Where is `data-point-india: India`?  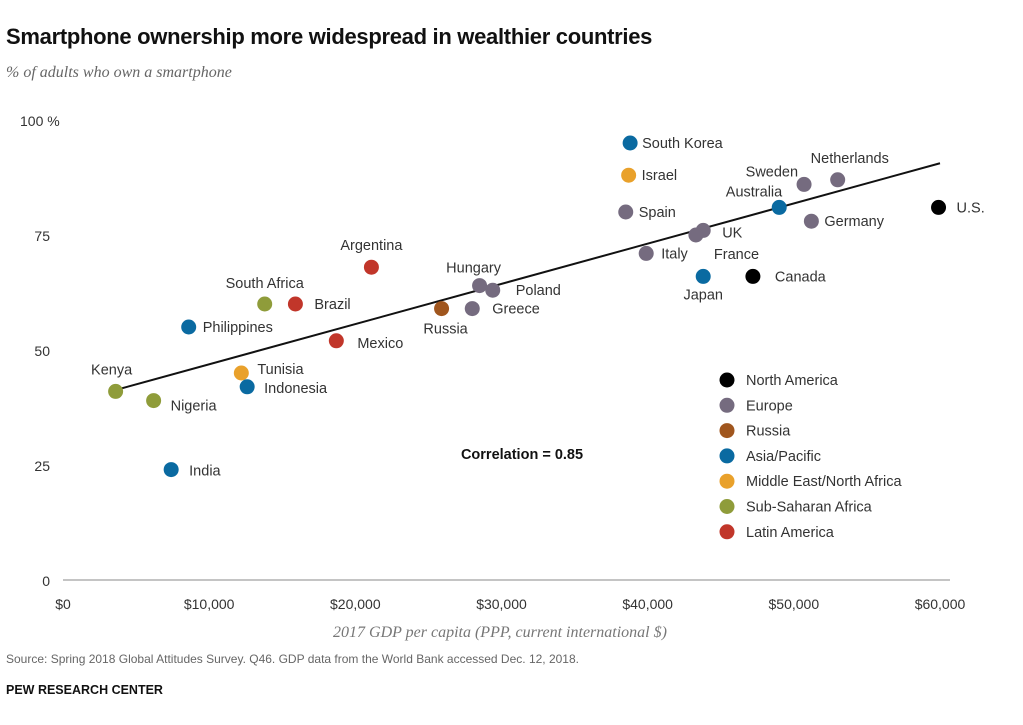
data-point-india: India is located at coordinates (192, 471).